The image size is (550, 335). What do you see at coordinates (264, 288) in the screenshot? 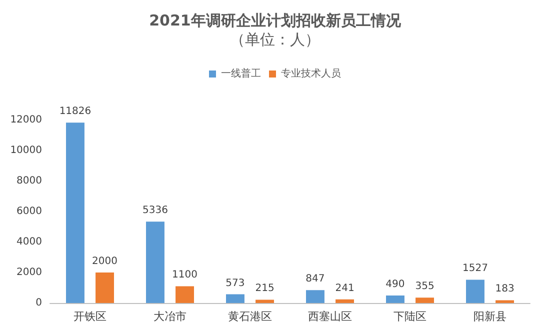
I see `data-label: 215` at bounding box center [264, 288].